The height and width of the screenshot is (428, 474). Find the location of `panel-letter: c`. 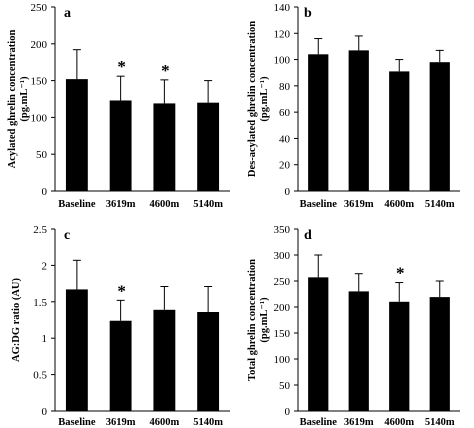

panel-letter: c is located at coordinates (67, 235).